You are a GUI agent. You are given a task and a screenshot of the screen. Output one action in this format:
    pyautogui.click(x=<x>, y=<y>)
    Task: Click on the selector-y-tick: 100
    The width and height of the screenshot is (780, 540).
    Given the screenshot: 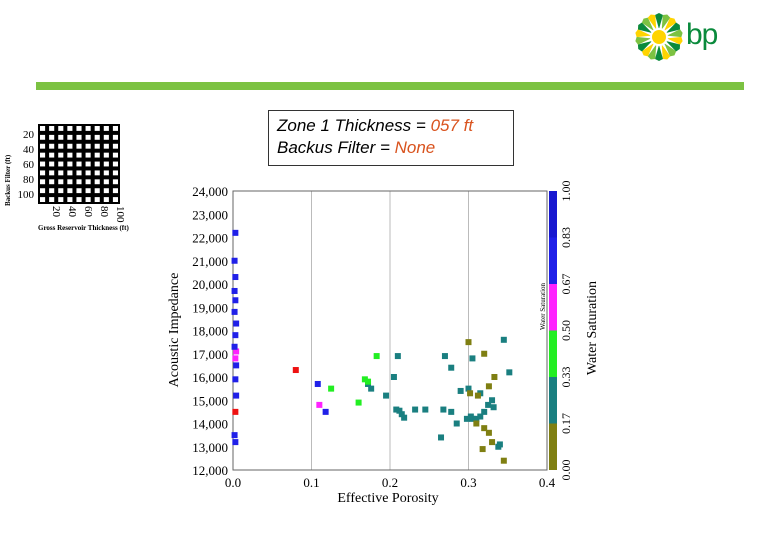 What is the action you would take?
    pyautogui.click(x=26, y=195)
    